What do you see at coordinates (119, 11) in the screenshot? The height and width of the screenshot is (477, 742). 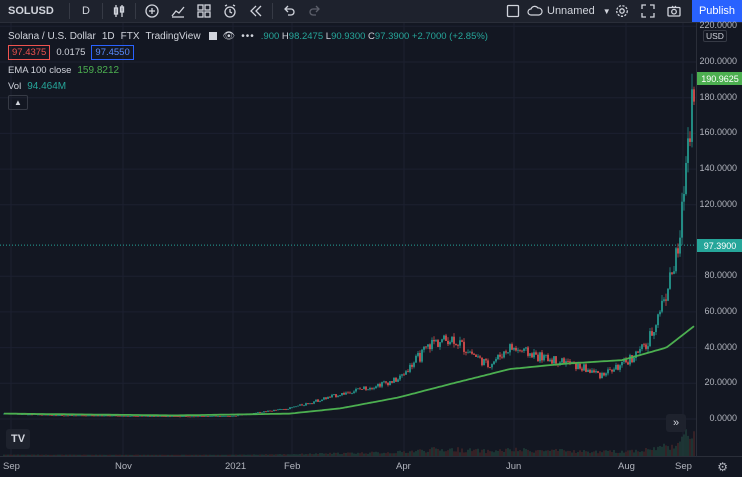 I see `candles-icon` at bounding box center [119, 11].